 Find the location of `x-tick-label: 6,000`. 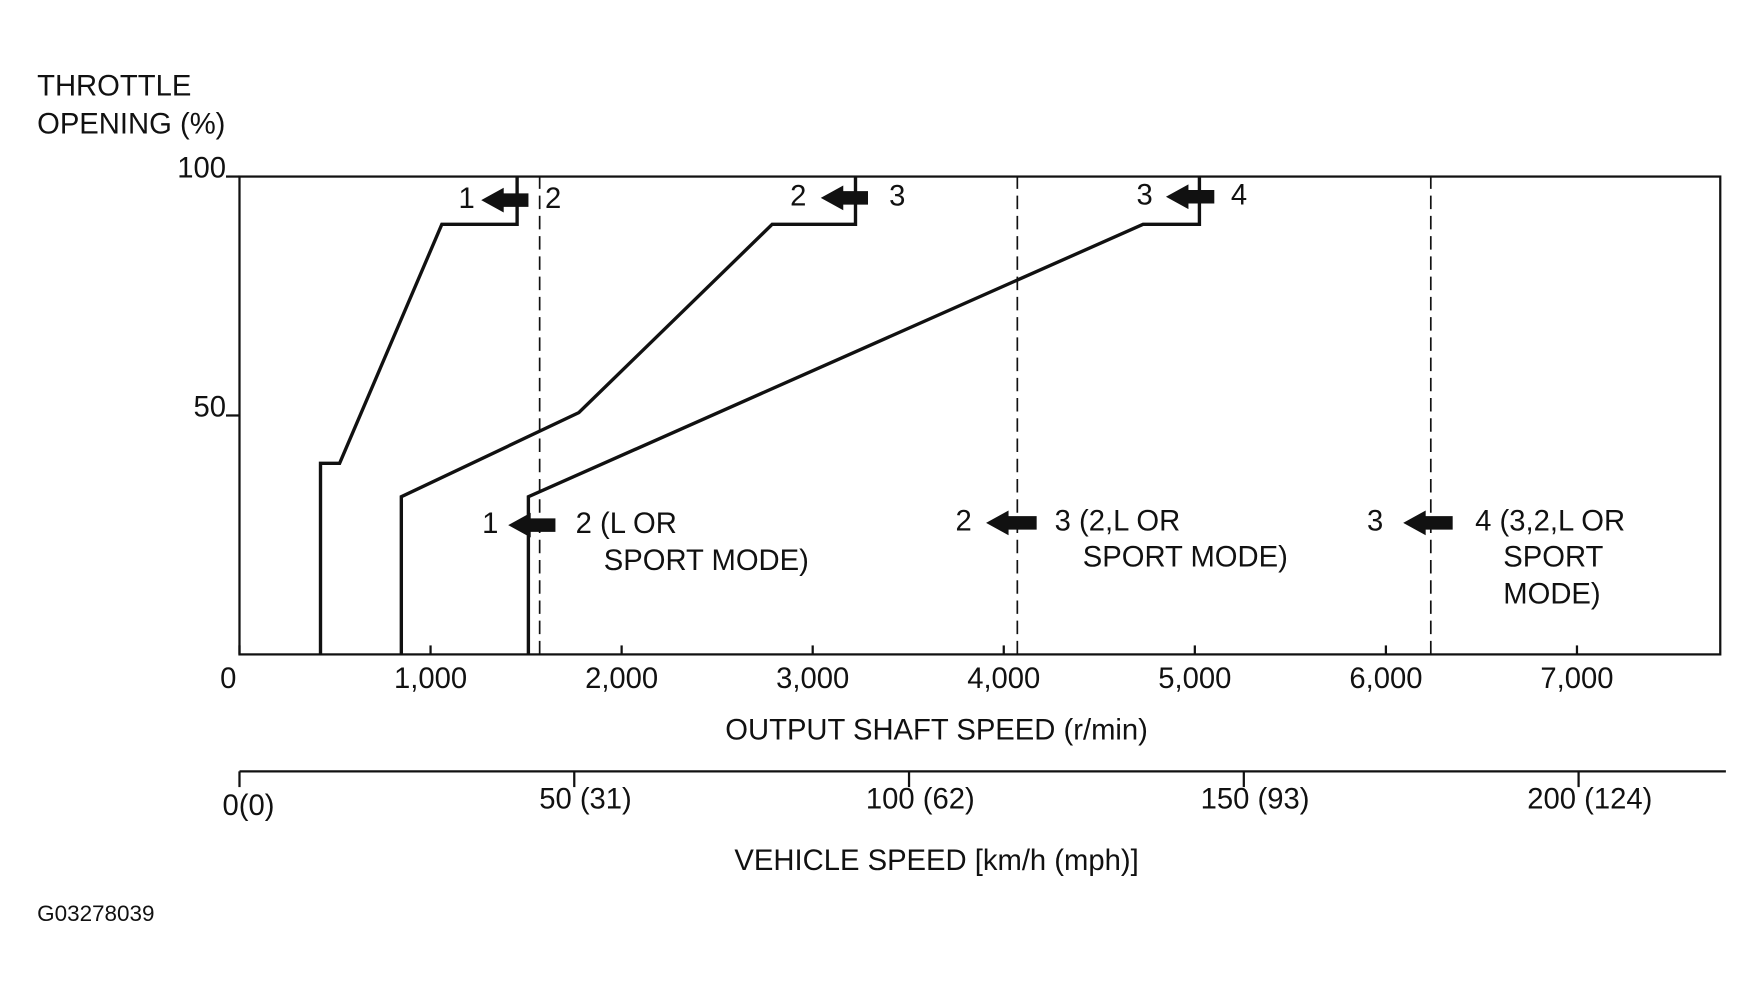

x-tick-label: 6,000 is located at coordinates (1385, 679).